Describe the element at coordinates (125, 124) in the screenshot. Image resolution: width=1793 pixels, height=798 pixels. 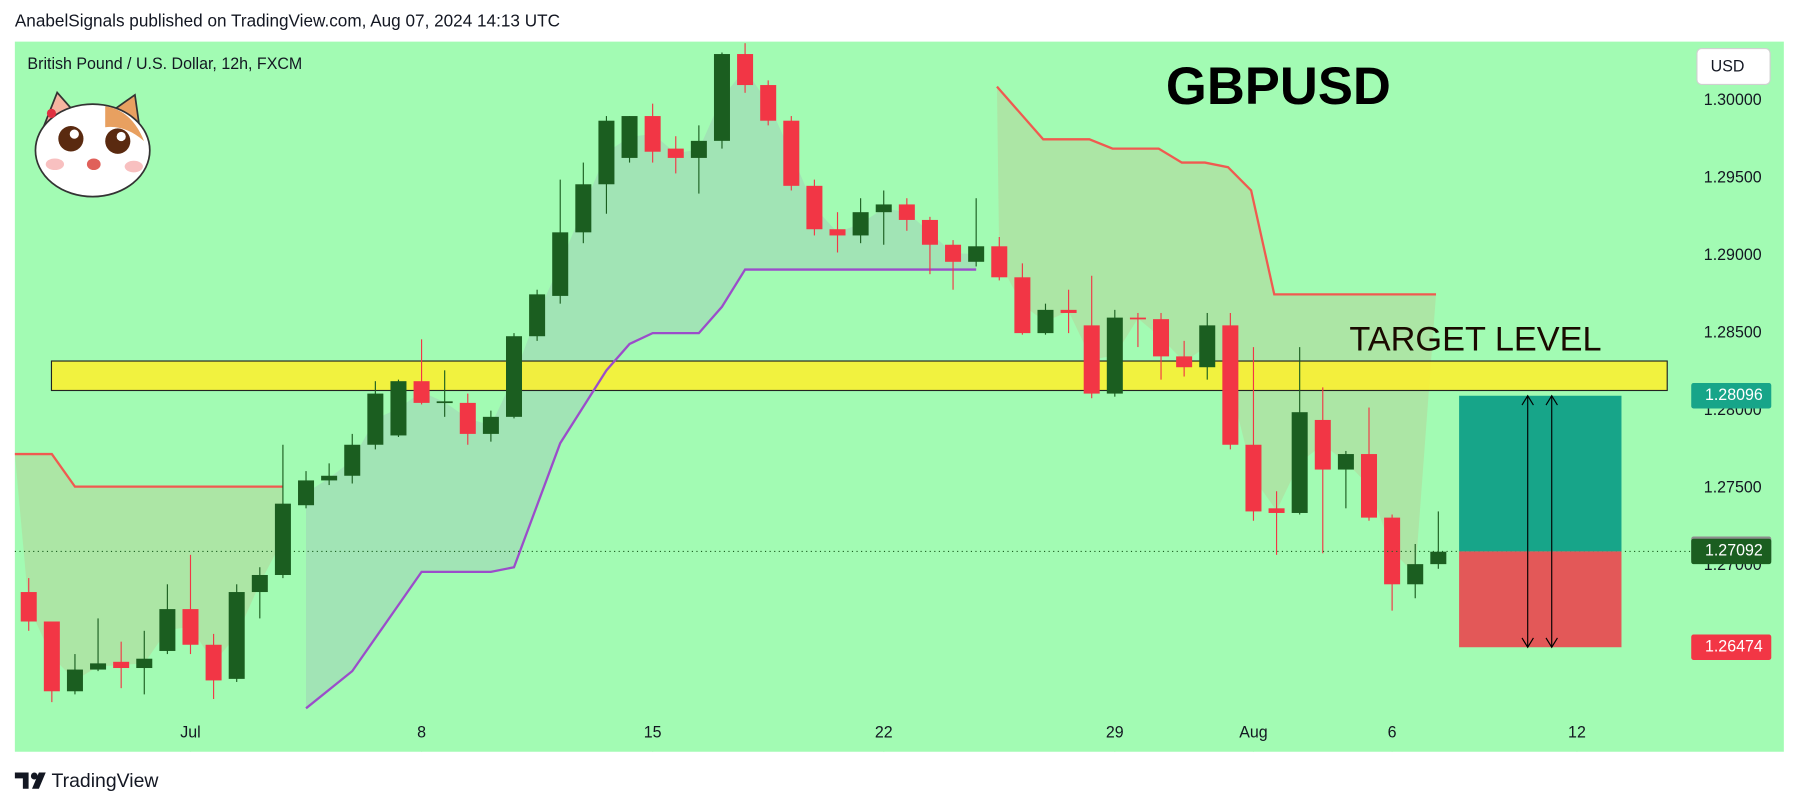
I see `sticker-patch` at that location.